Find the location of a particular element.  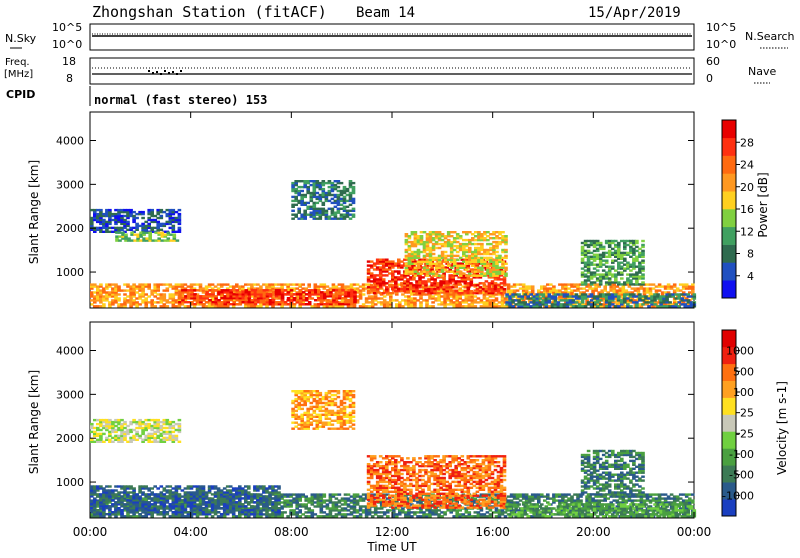

y-tick-label: 4000 is located at coordinates (70, 141).